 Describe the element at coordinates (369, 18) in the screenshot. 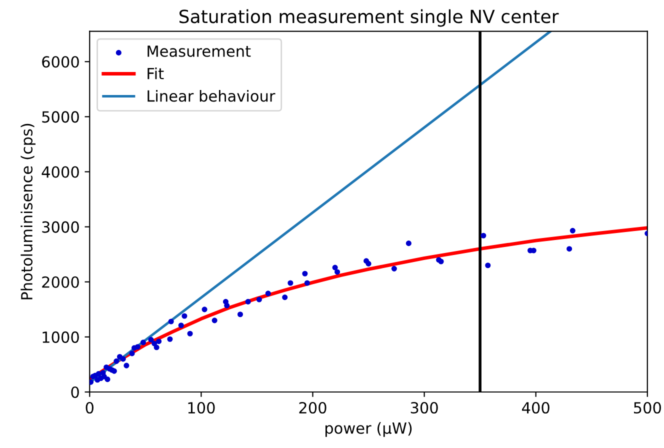

I see `chart-title: Saturation measurement single NV center` at that location.